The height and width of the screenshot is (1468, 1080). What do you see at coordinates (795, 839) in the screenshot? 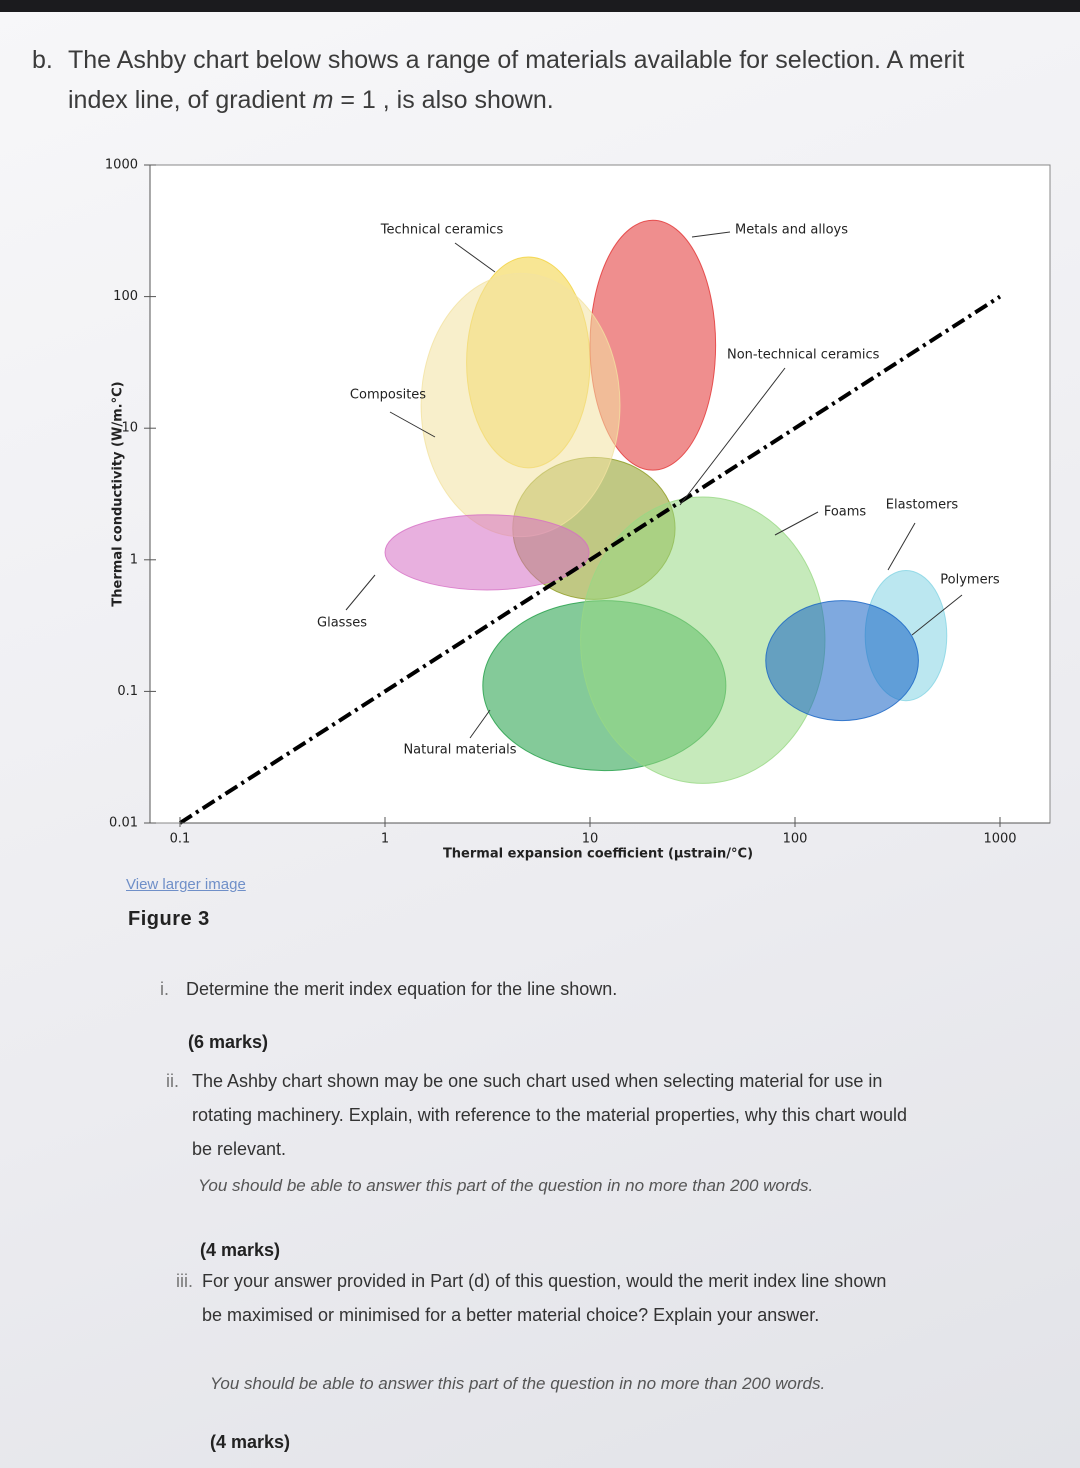
I see `x-tick-label: 100` at bounding box center [795, 839].